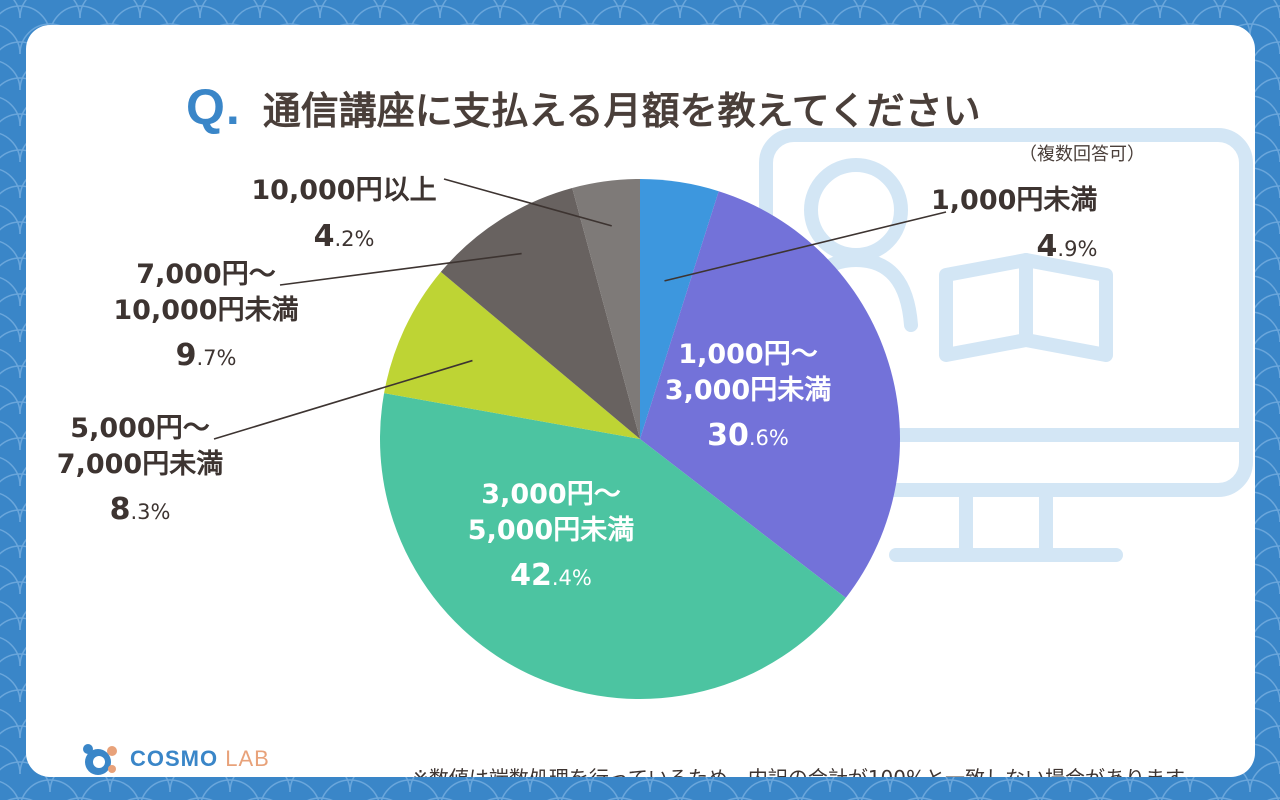 The height and width of the screenshot is (800, 1280). Describe the element at coordinates (206, 274) in the screenshot. I see `slice-label-name: 7,000円〜` at that location.